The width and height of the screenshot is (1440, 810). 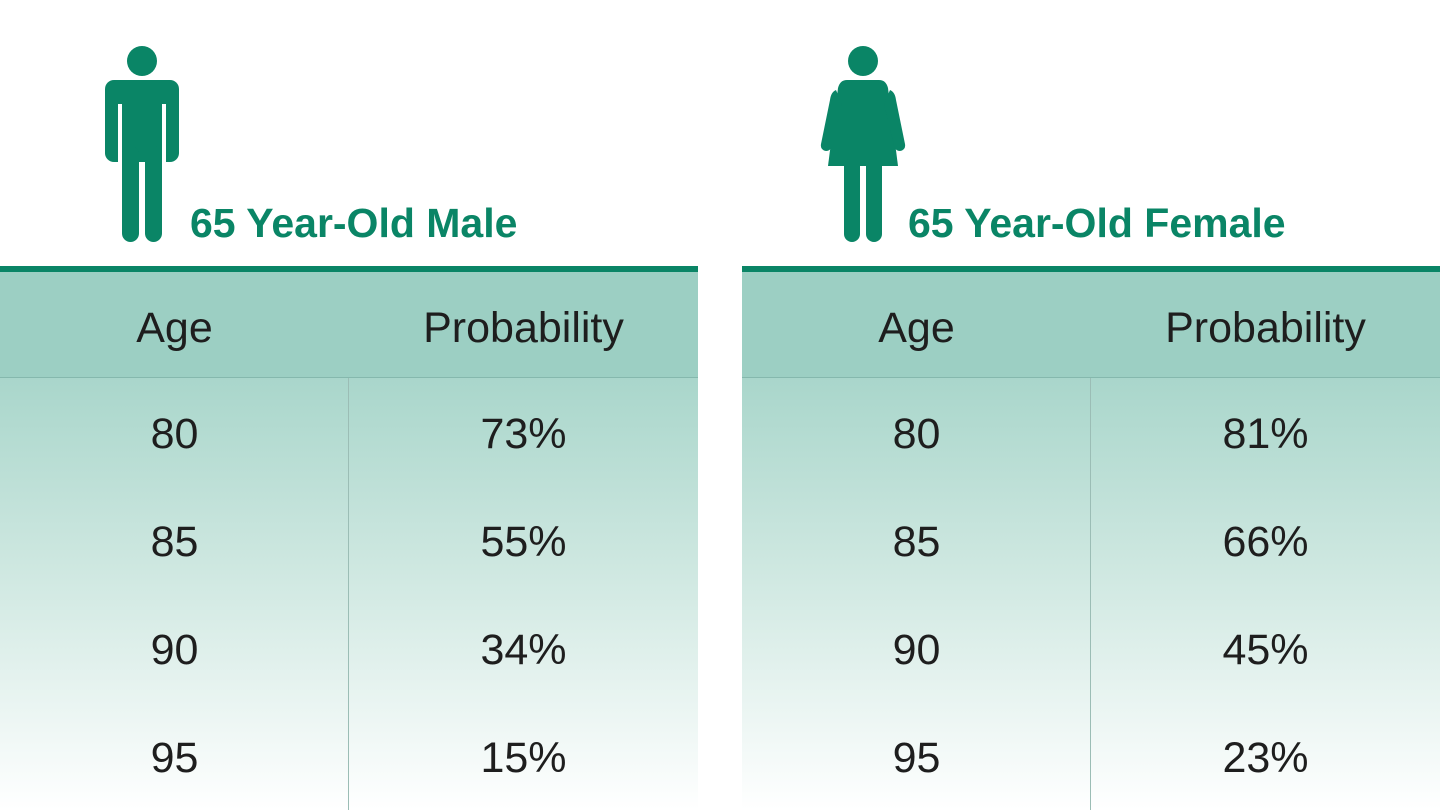 I want to click on female-row-age: 95, so click(x=916, y=758).